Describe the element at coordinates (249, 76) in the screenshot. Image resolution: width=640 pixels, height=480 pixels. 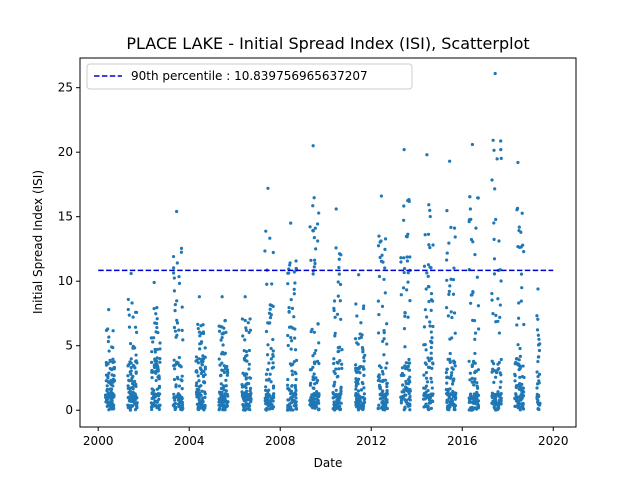
I see `legend: 90th percentile : 10.839756965637207` at that location.